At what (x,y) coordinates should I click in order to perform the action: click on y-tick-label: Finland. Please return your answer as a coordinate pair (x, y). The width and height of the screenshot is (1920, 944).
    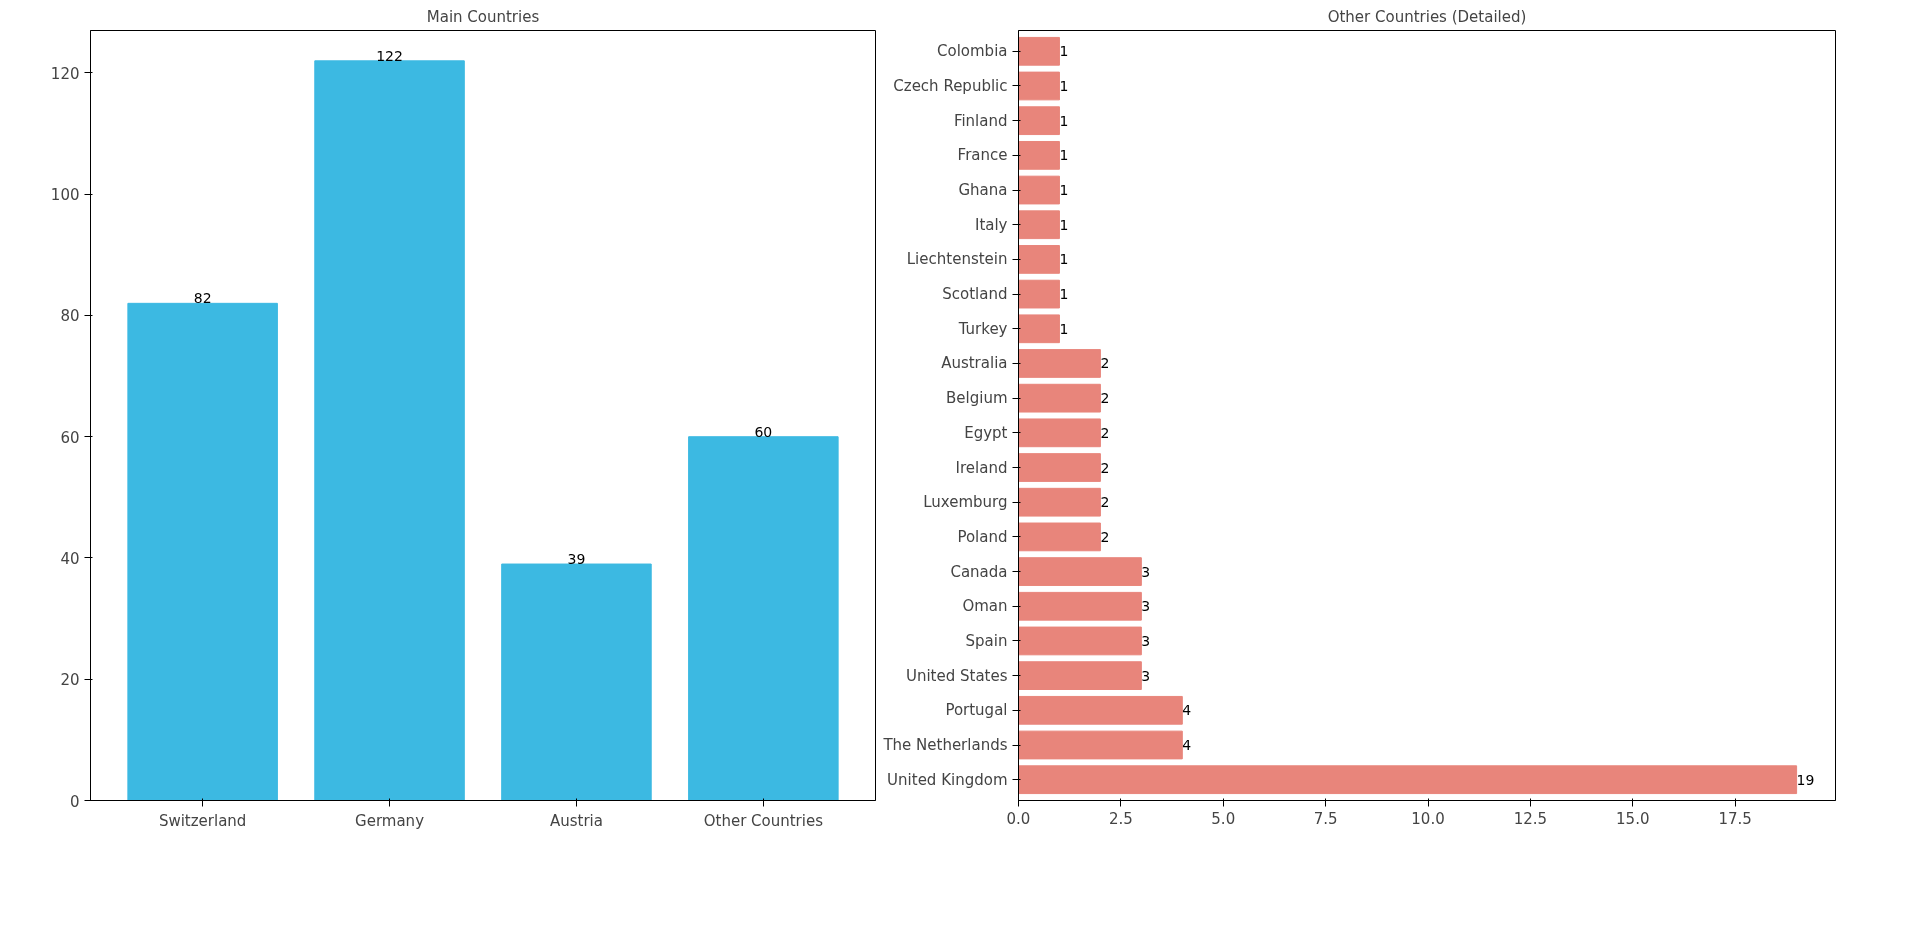
    Looking at the image, I should click on (980, 120).